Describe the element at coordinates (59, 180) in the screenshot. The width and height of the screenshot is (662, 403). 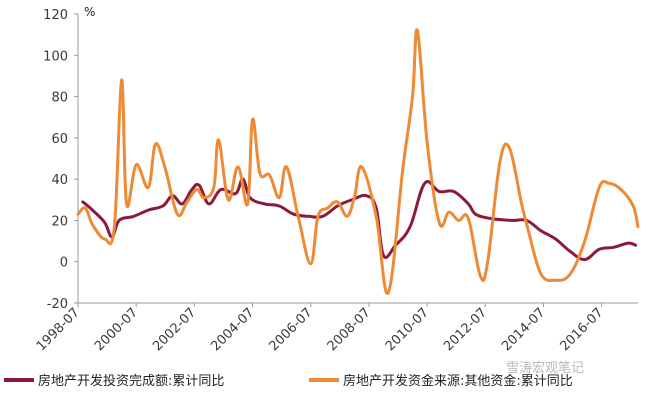
I see `y-tick-label: 40` at that location.